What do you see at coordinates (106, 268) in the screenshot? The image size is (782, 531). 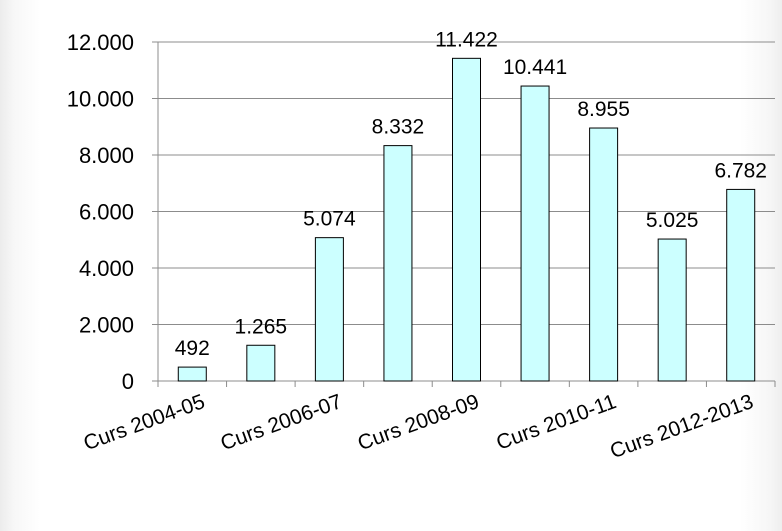 I see `y-tick-label: 4.000` at bounding box center [106, 268].